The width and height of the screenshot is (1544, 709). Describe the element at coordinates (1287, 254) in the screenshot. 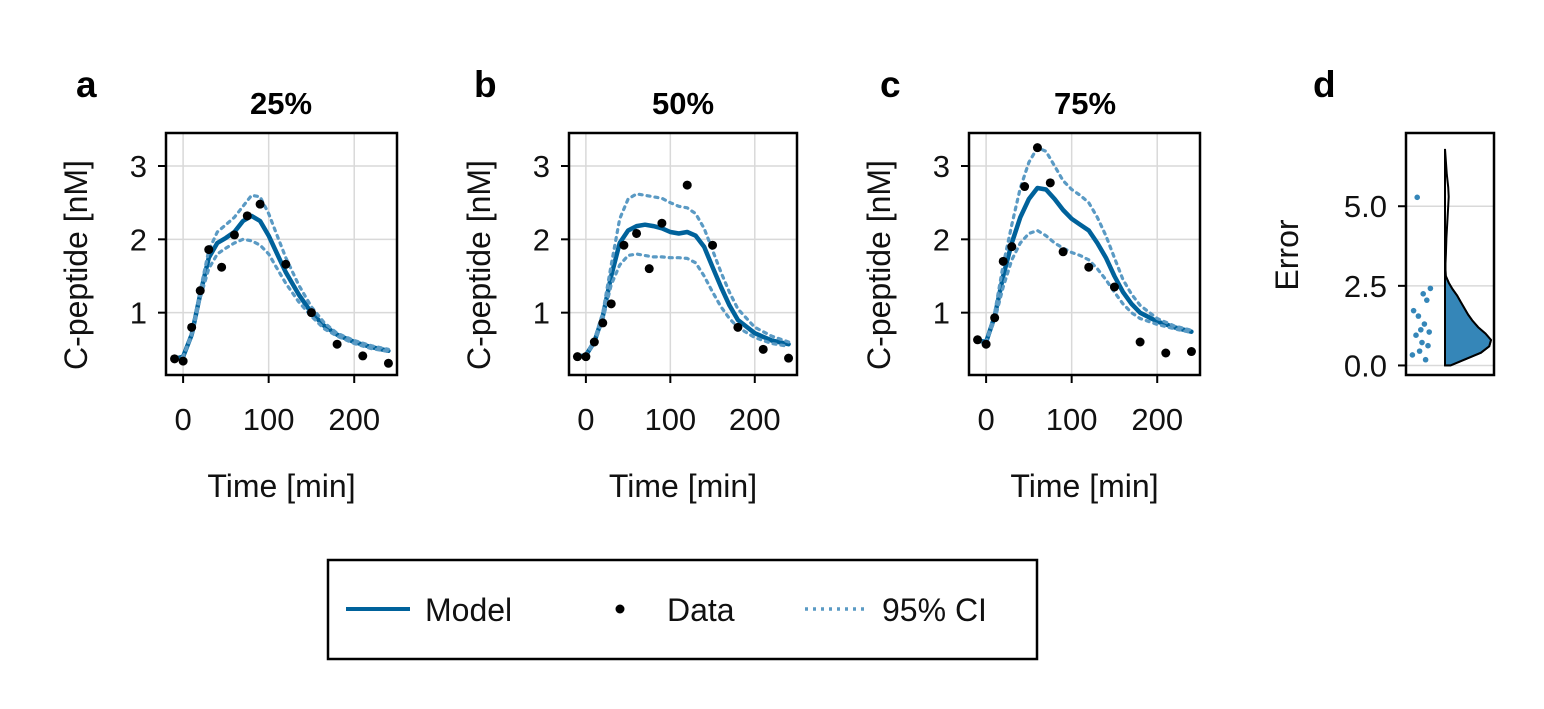

I see `y-axis-label: Error` at that location.